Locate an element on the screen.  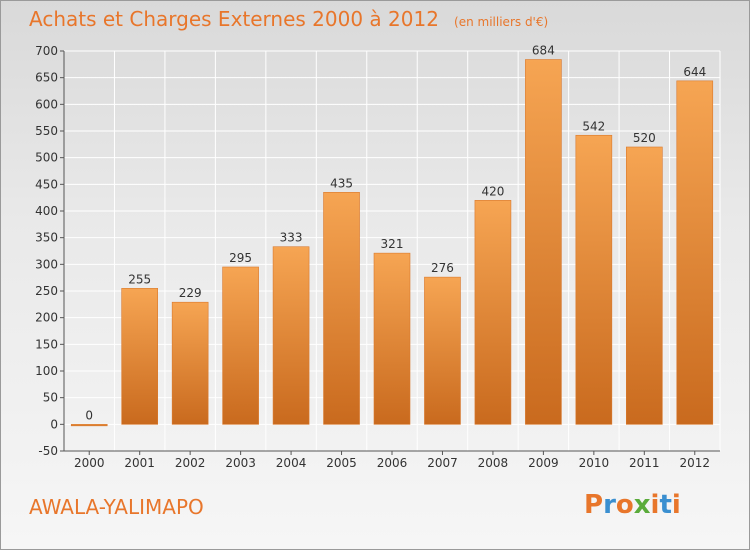
x-tick-label: 2000 is located at coordinates (89, 463).